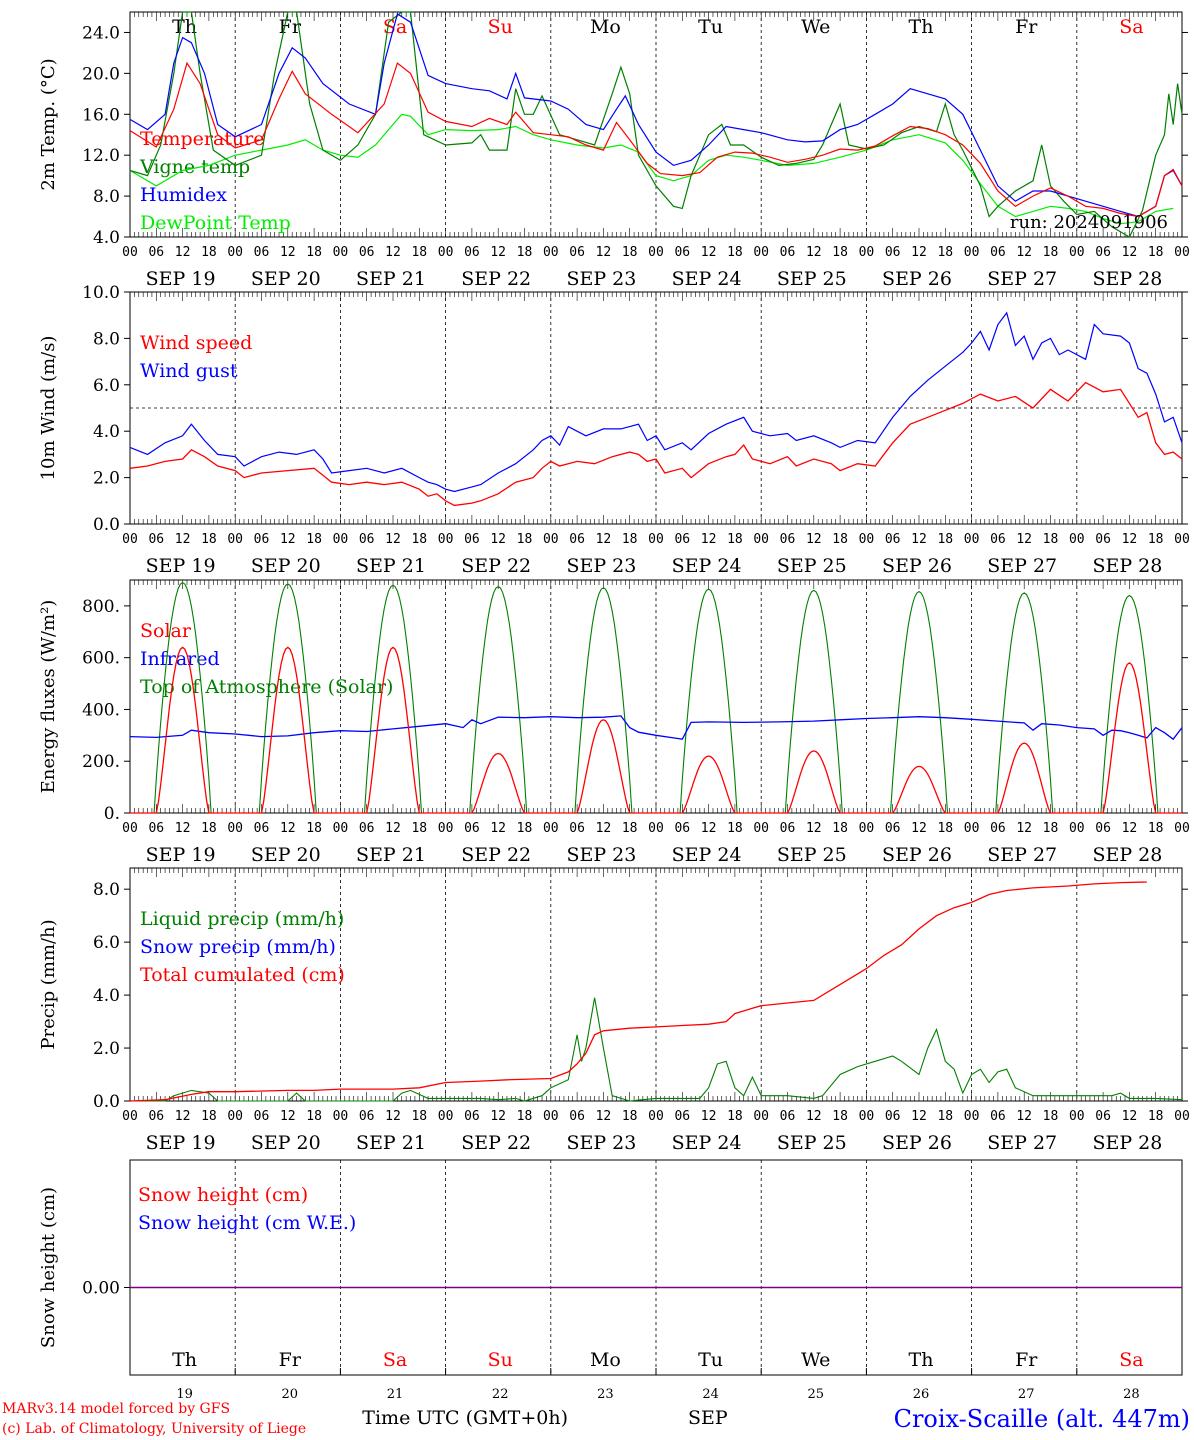 This screenshot has width=1194, height=1440. What do you see at coordinates (266, 687) in the screenshot?
I see `legend-entry: Top of Atmosphere (Solar)` at bounding box center [266, 687].